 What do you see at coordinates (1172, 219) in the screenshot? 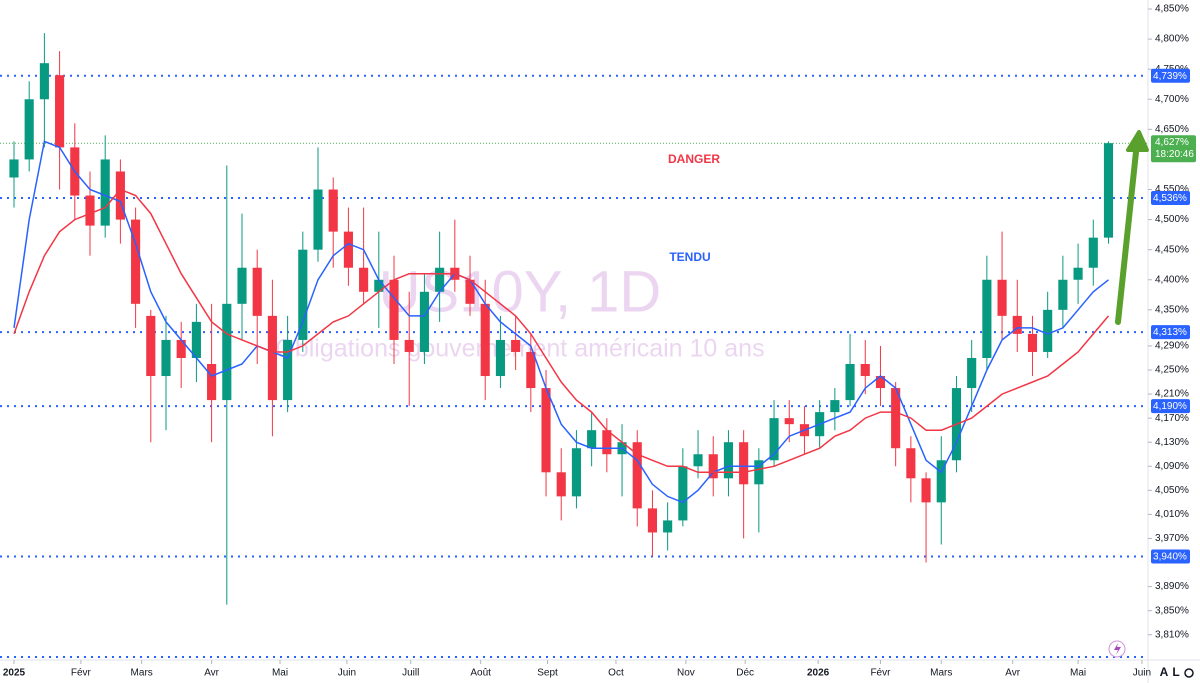
I see `y-tick-label: 4,500%` at bounding box center [1172, 219].